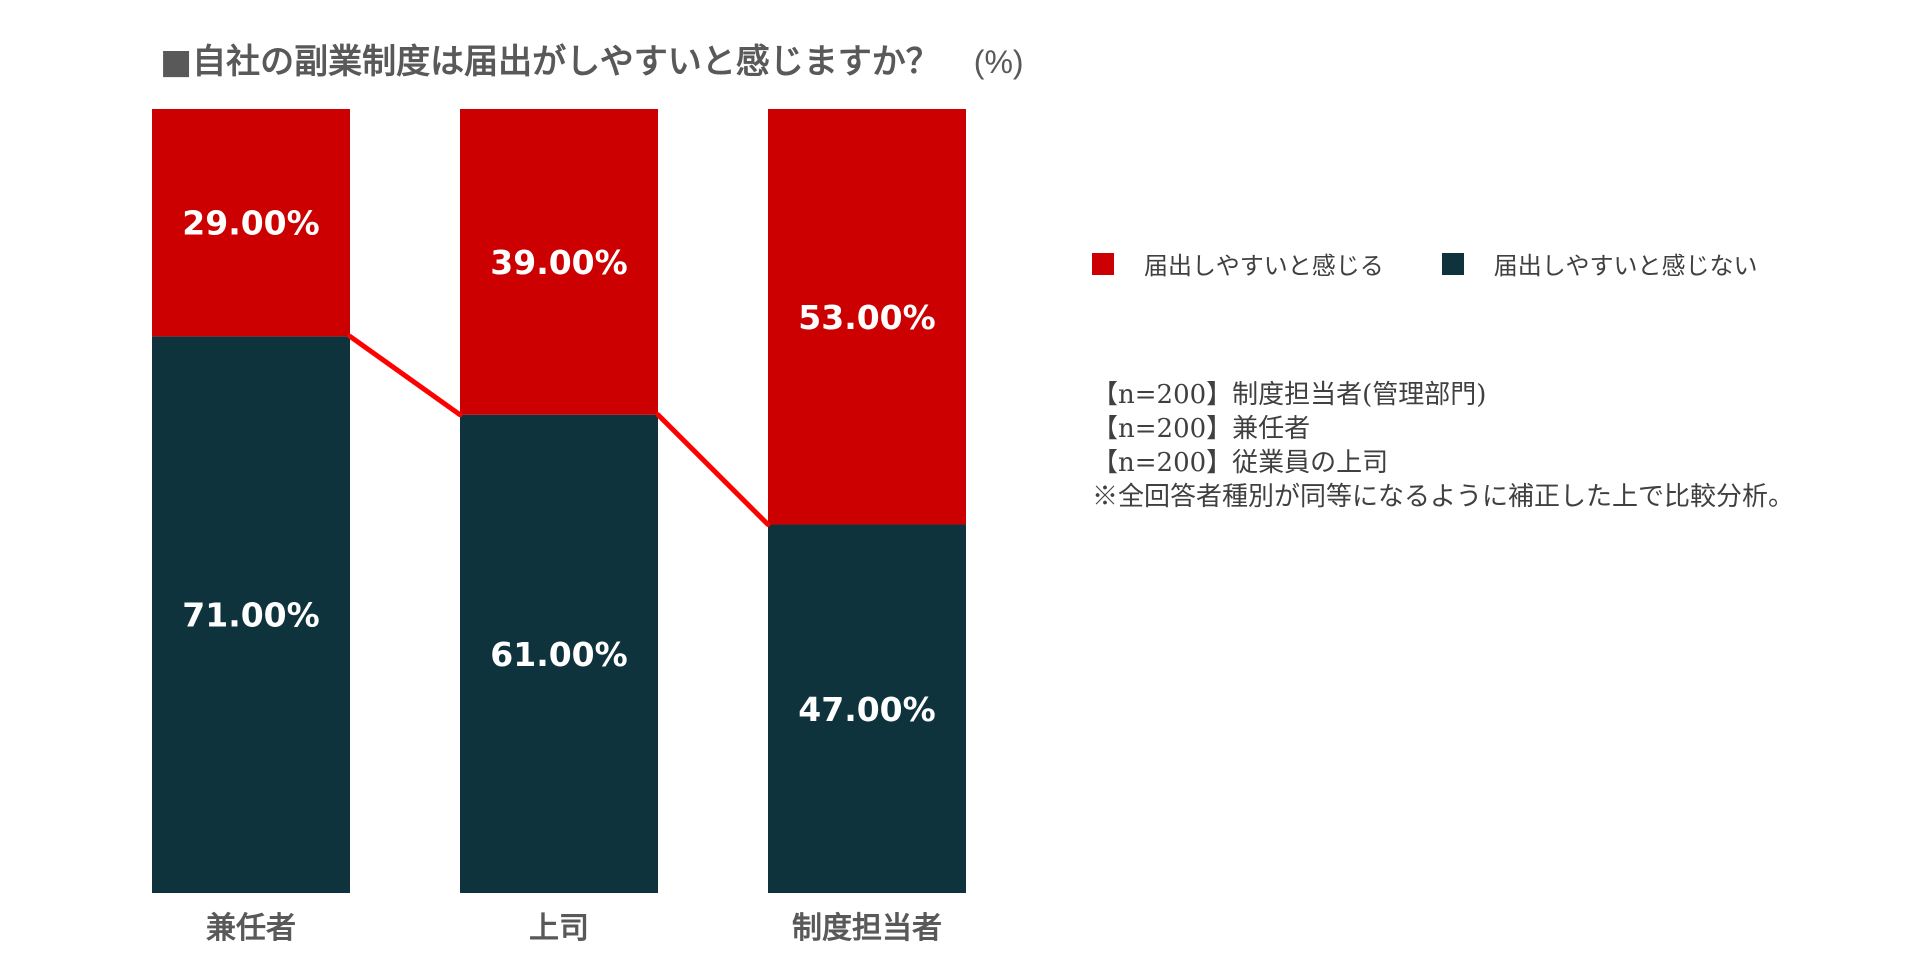  I want to click on data-label: 39.00%, so click(558, 262).